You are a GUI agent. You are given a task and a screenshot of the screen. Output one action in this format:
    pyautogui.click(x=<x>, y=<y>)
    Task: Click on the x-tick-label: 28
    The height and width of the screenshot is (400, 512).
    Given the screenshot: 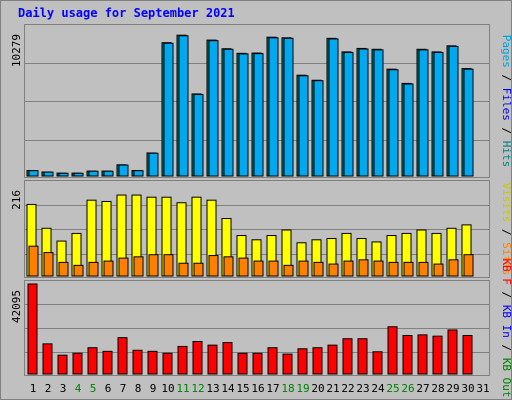 What is the action you would take?
    pyautogui.click(x=437, y=388)
    